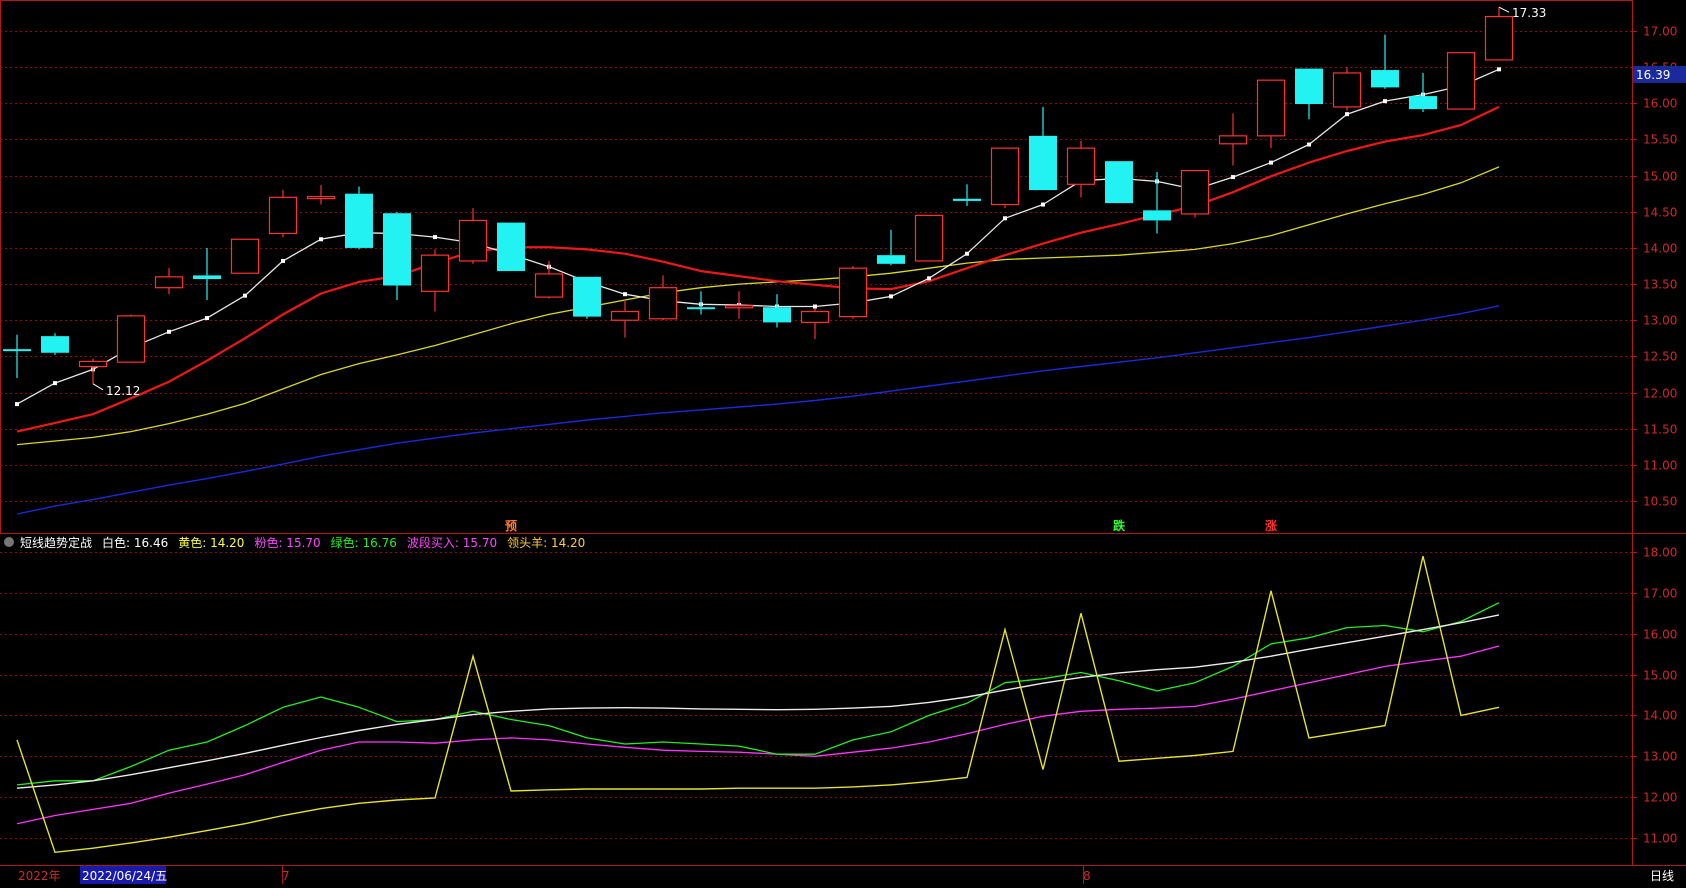 This screenshot has height=888, width=1686. Describe the element at coordinates (1660, 104) in the screenshot. I see `price-tick-label: 16.00` at that location.